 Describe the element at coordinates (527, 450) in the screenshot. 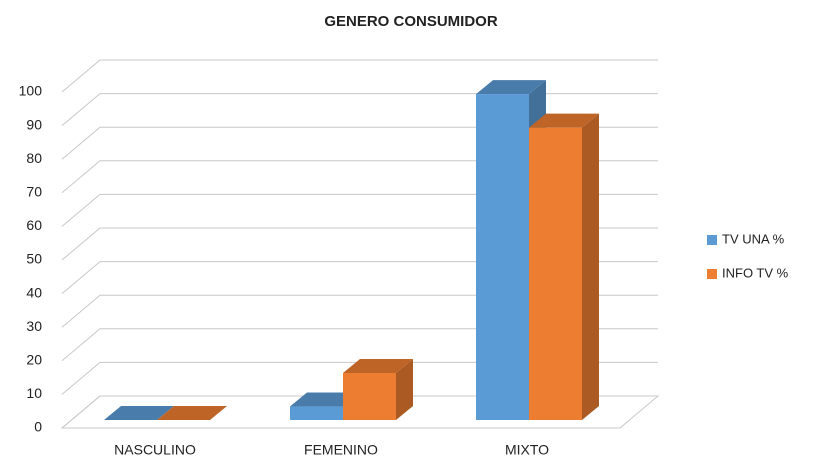

I see `x-tick-label: MIXTO` at that location.